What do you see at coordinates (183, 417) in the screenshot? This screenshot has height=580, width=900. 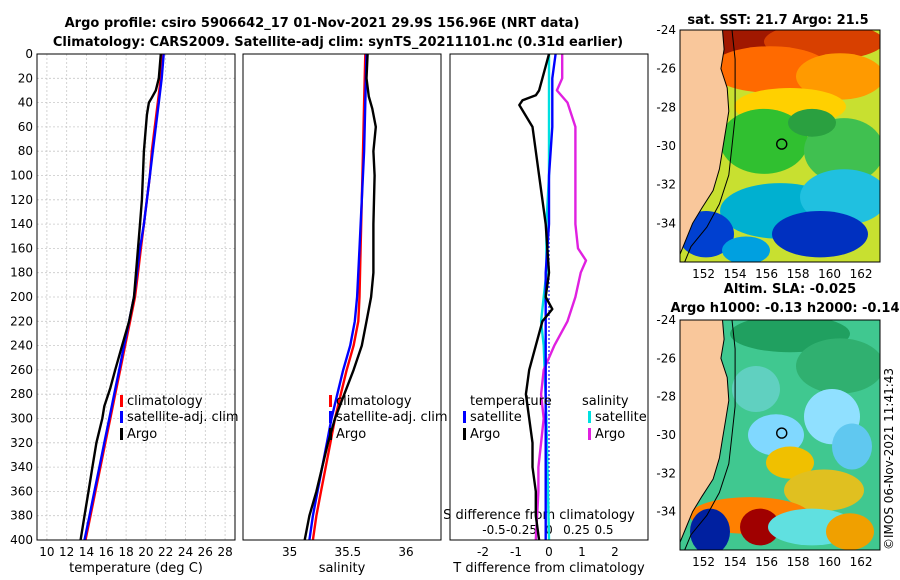 I see `temp-legend-1-label: satellite-adj. clim` at bounding box center [183, 417].